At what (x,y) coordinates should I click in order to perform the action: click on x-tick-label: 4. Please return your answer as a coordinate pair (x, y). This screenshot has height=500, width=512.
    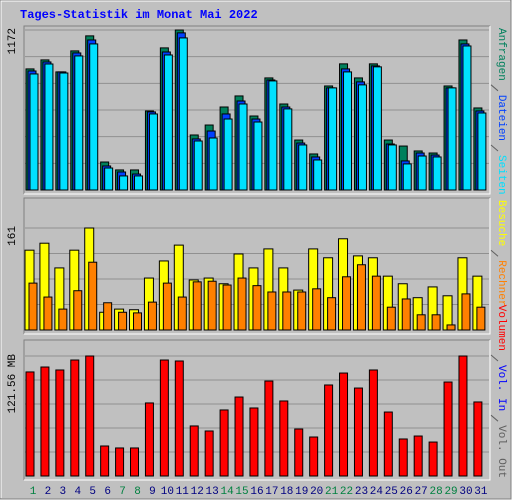
    Looking at the image, I should click on (77, 492).